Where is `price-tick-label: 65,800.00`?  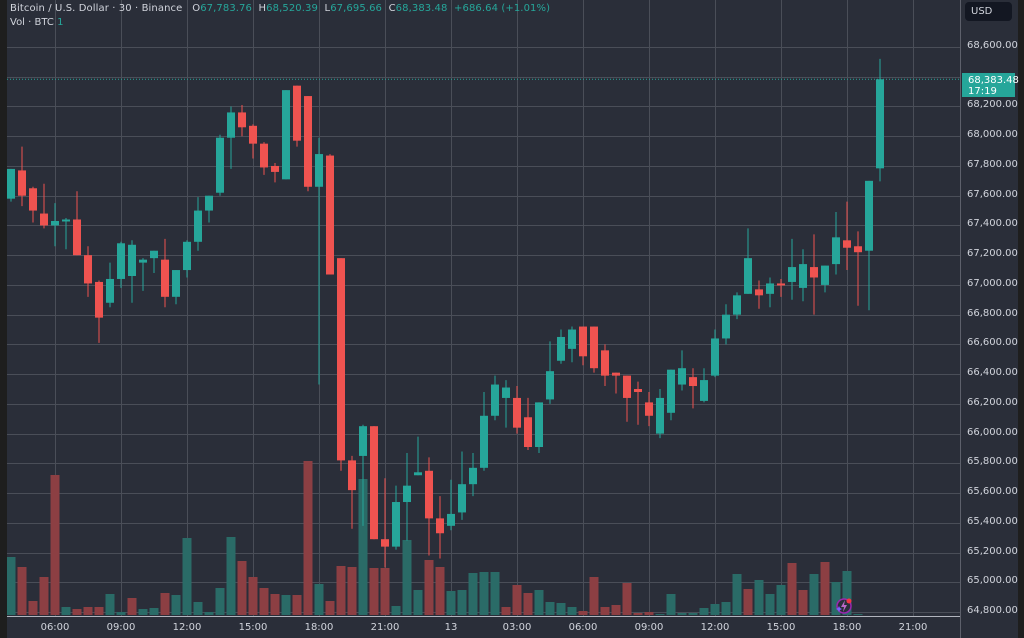
price-tick-label: 65,800.00 is located at coordinates (992, 462).